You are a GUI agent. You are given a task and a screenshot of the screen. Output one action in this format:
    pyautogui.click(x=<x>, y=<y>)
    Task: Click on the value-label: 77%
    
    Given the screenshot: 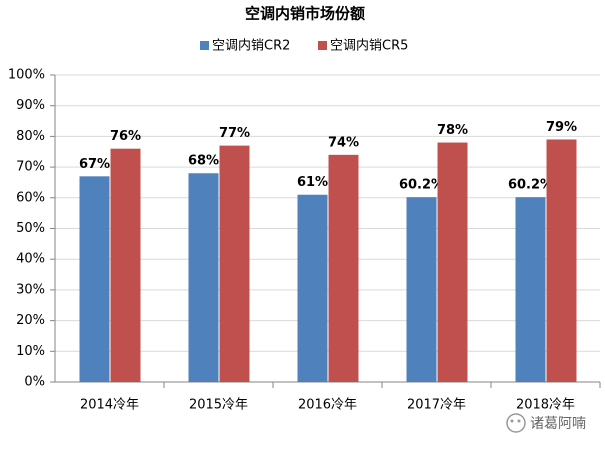 What is the action you would take?
    pyautogui.click(x=234, y=133)
    